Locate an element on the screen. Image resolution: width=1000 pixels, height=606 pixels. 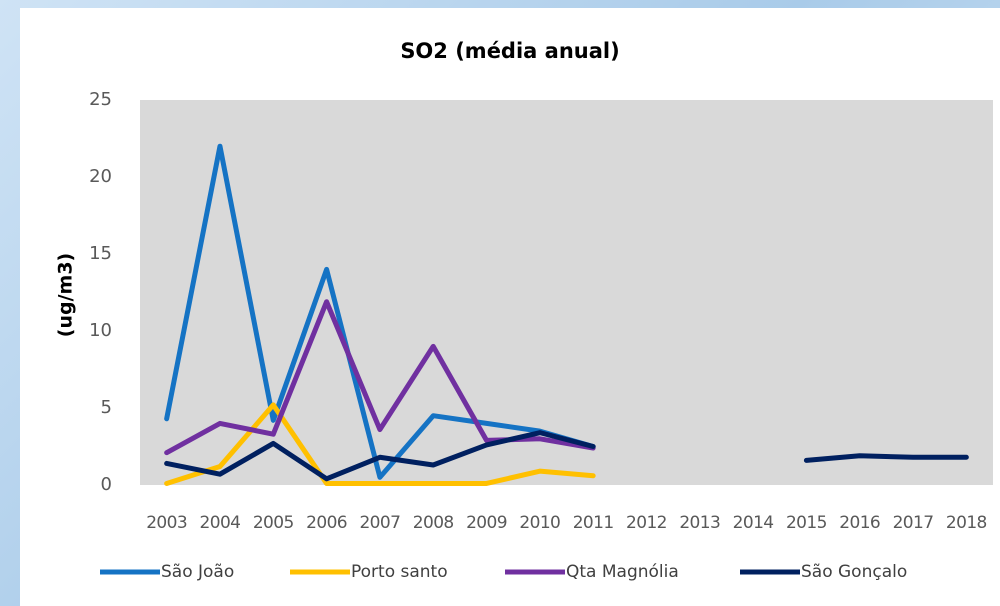
y-tick-label: 5 is located at coordinates (106, 407).